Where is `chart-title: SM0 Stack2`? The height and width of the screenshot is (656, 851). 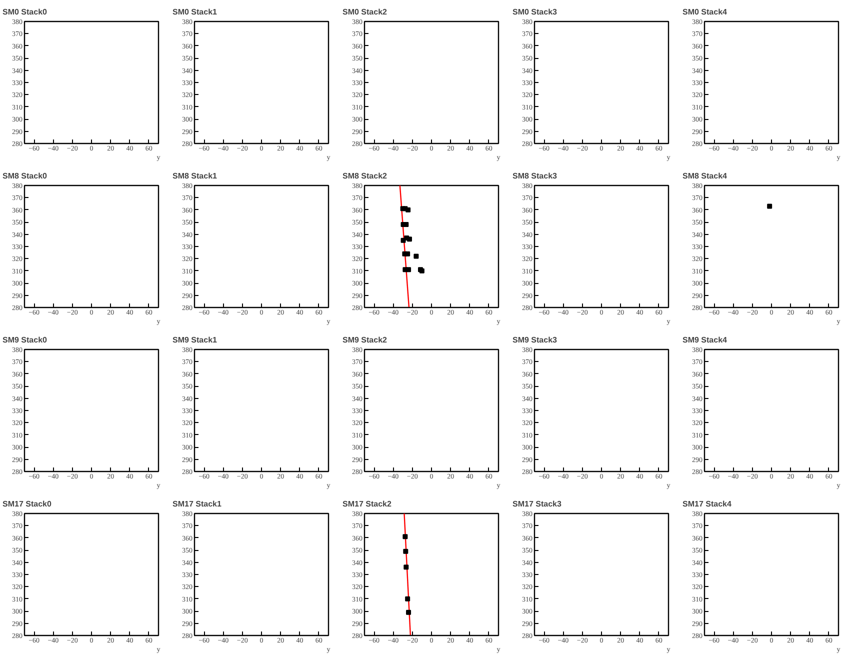 chart-title: SM0 Stack2 is located at coordinates (365, 12).